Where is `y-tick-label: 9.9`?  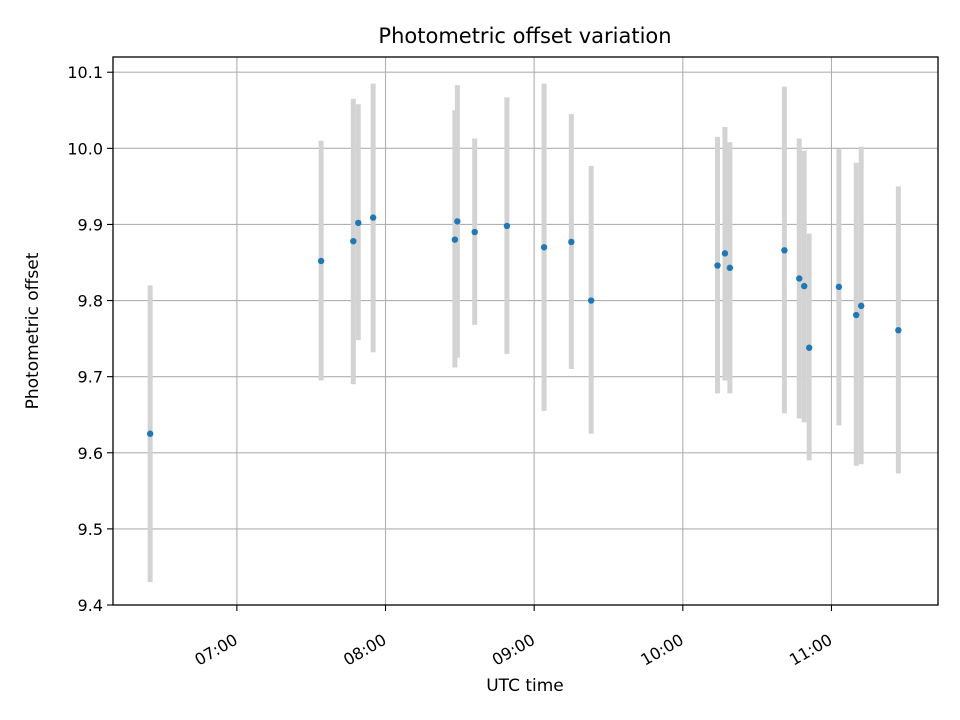 y-tick-label: 9.9 is located at coordinates (90, 224).